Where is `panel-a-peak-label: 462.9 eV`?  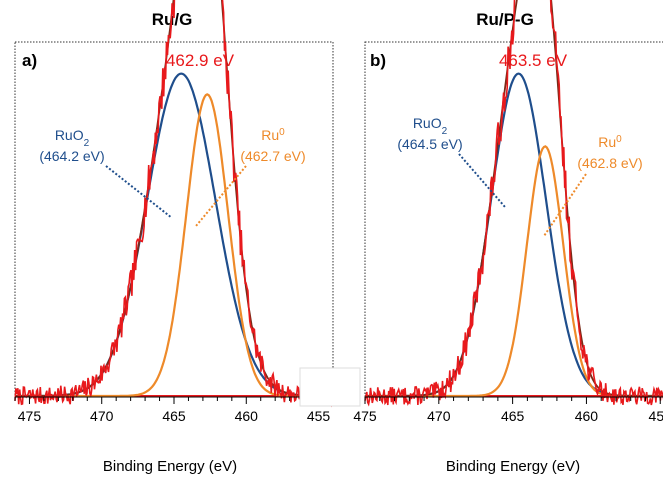
panel-a-peak-label: 462.9 eV is located at coordinates (200, 60).